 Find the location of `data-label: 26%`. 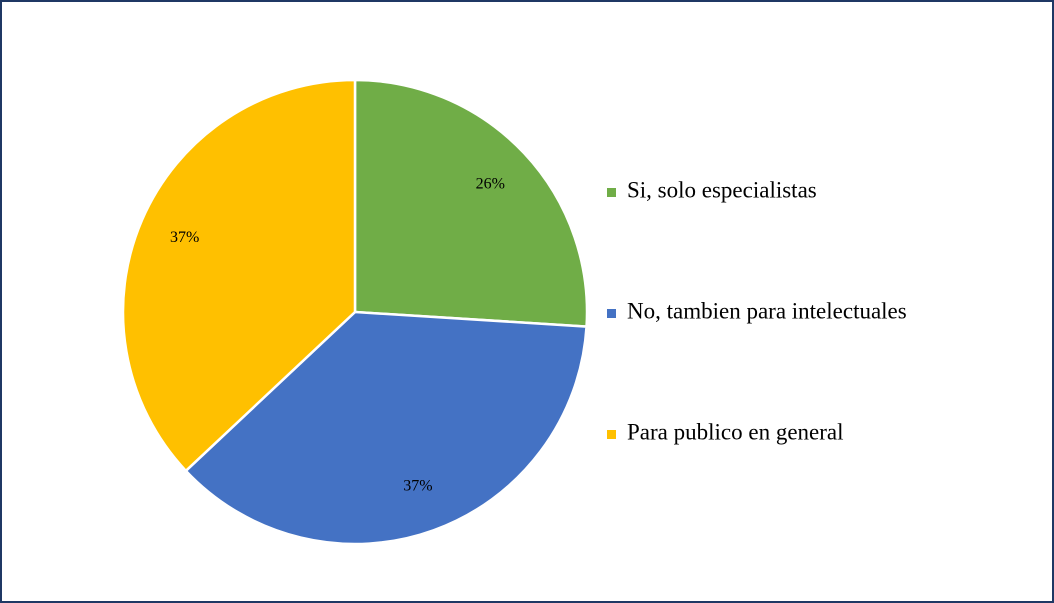

data-label: 26% is located at coordinates (490, 184).